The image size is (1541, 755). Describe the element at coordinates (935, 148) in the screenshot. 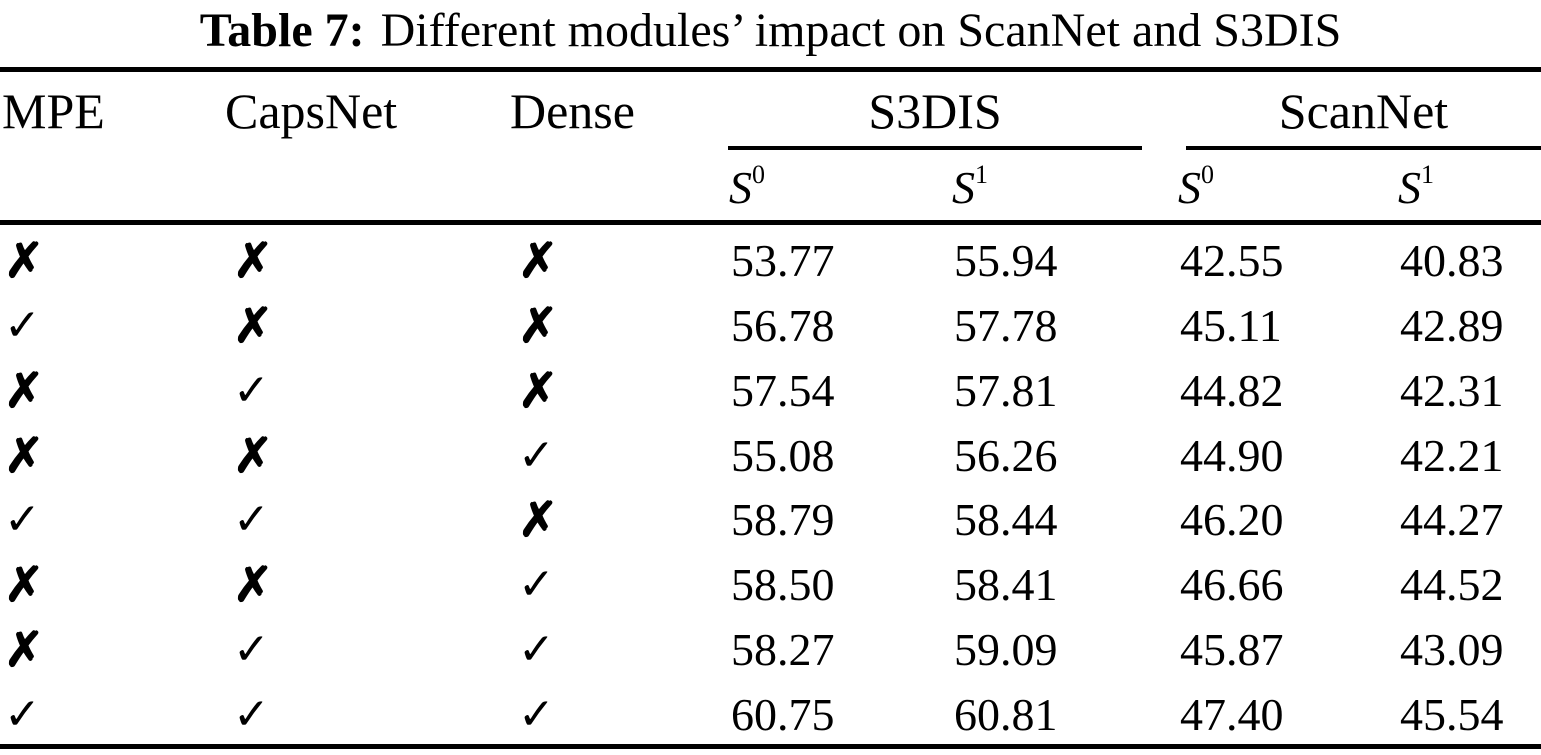

I see `s3dis-group-rule` at that location.